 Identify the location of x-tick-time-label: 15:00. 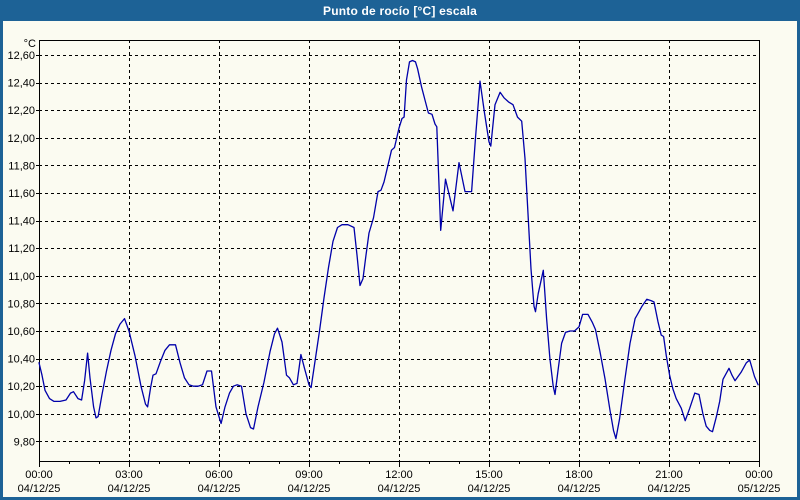
(489, 475).